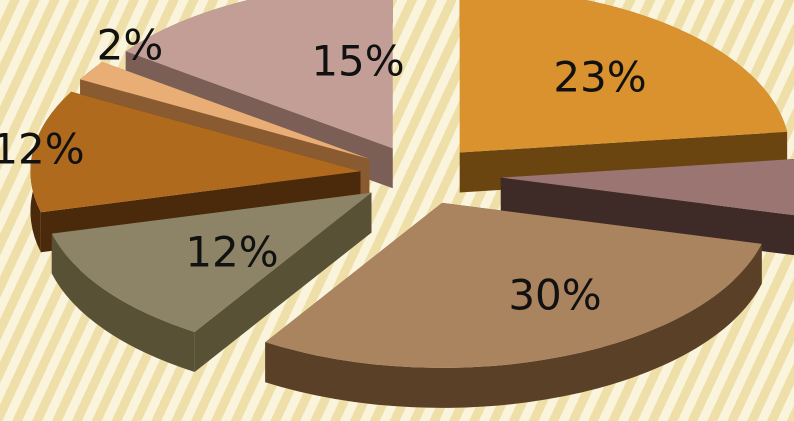  What do you see at coordinates (554, 295) in the screenshot?
I see `slice-label-2: 30%` at bounding box center [554, 295].